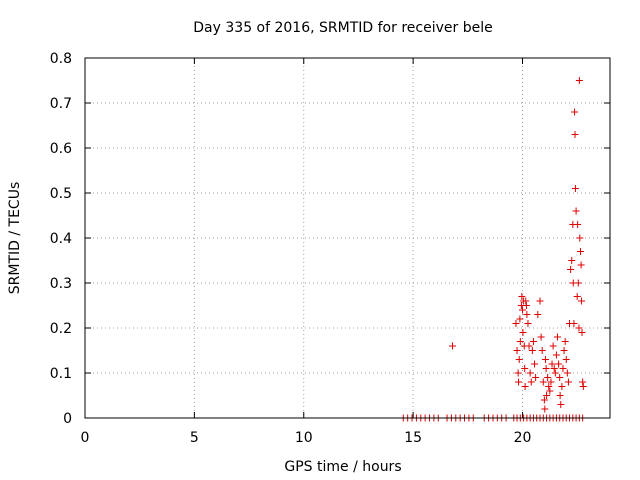  What do you see at coordinates (61, 59) in the screenshot?
I see `y-tick-label: 0.8` at bounding box center [61, 59].